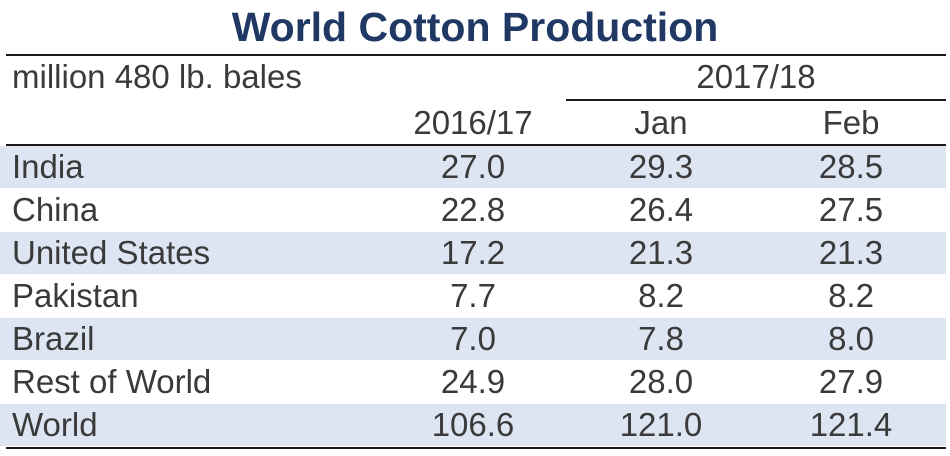  What do you see at coordinates (661, 424) in the screenshot?
I see `table-cell: 121.0` at bounding box center [661, 424].